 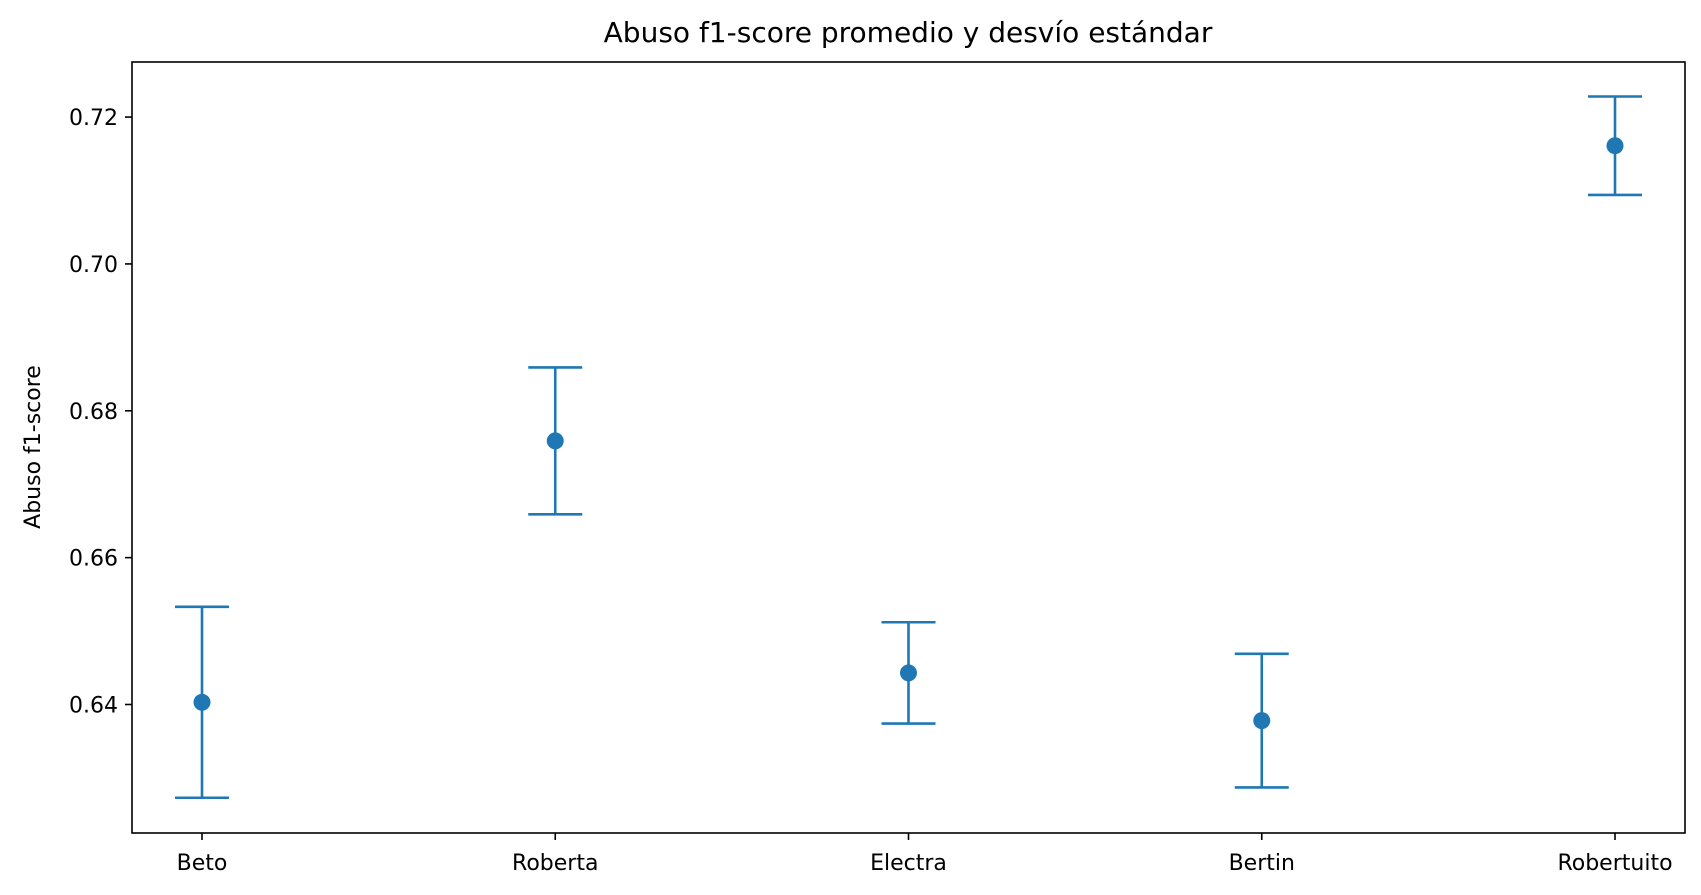 What do you see at coordinates (908, 863) in the screenshot?
I see `x-tick-label: Electra` at bounding box center [908, 863].